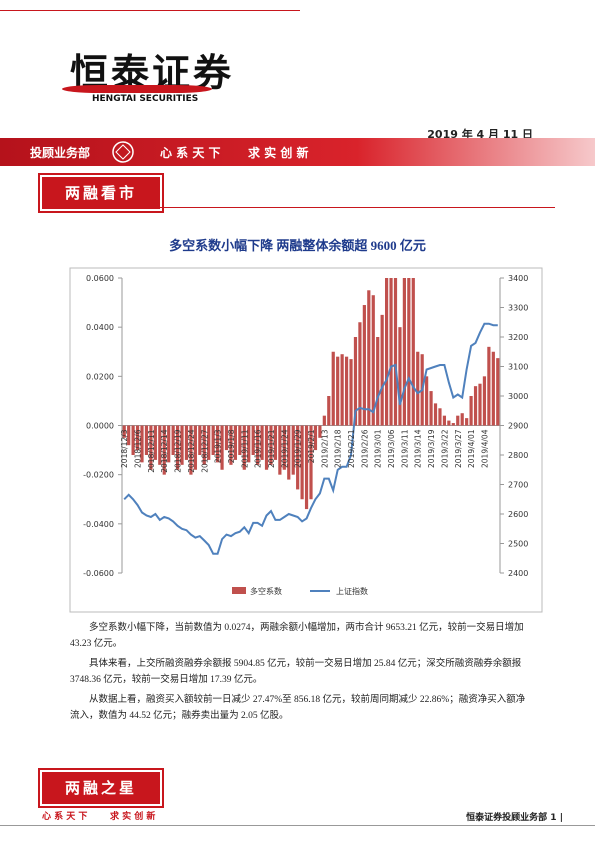 The height and width of the screenshot is (842, 595). I want to click on x-tick-label: 2019/1/11, so click(244, 448).